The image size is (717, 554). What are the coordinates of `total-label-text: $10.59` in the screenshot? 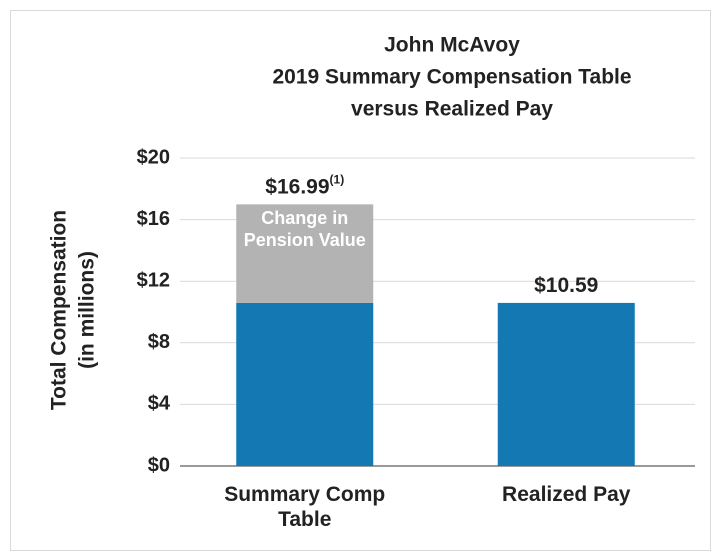 It's located at (566, 284).